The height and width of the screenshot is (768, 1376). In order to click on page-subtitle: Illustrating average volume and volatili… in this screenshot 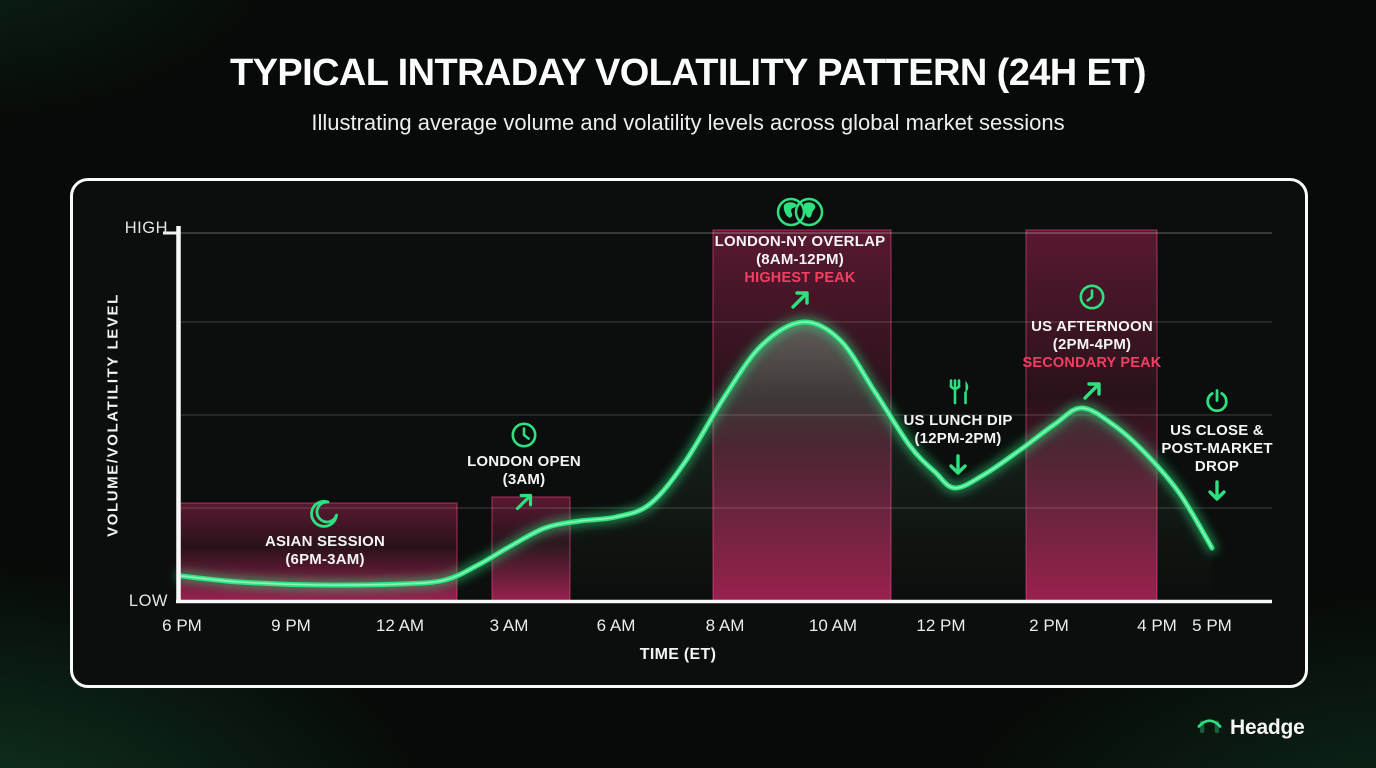, I will do `click(688, 122)`.